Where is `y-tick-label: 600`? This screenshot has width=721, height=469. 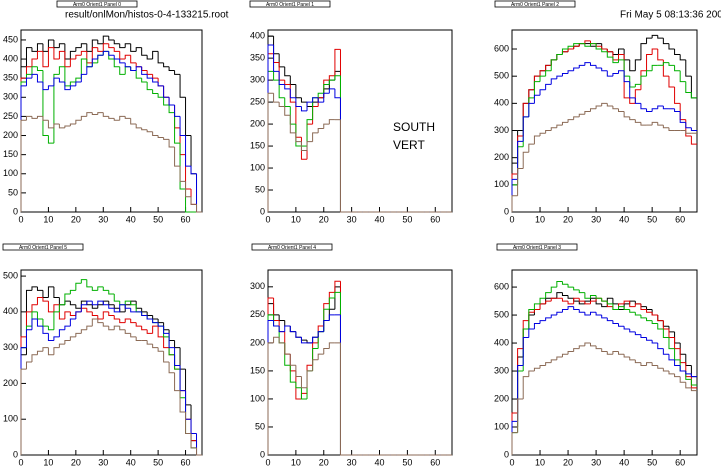
y-tick-label: 600 is located at coordinates (501, 286).